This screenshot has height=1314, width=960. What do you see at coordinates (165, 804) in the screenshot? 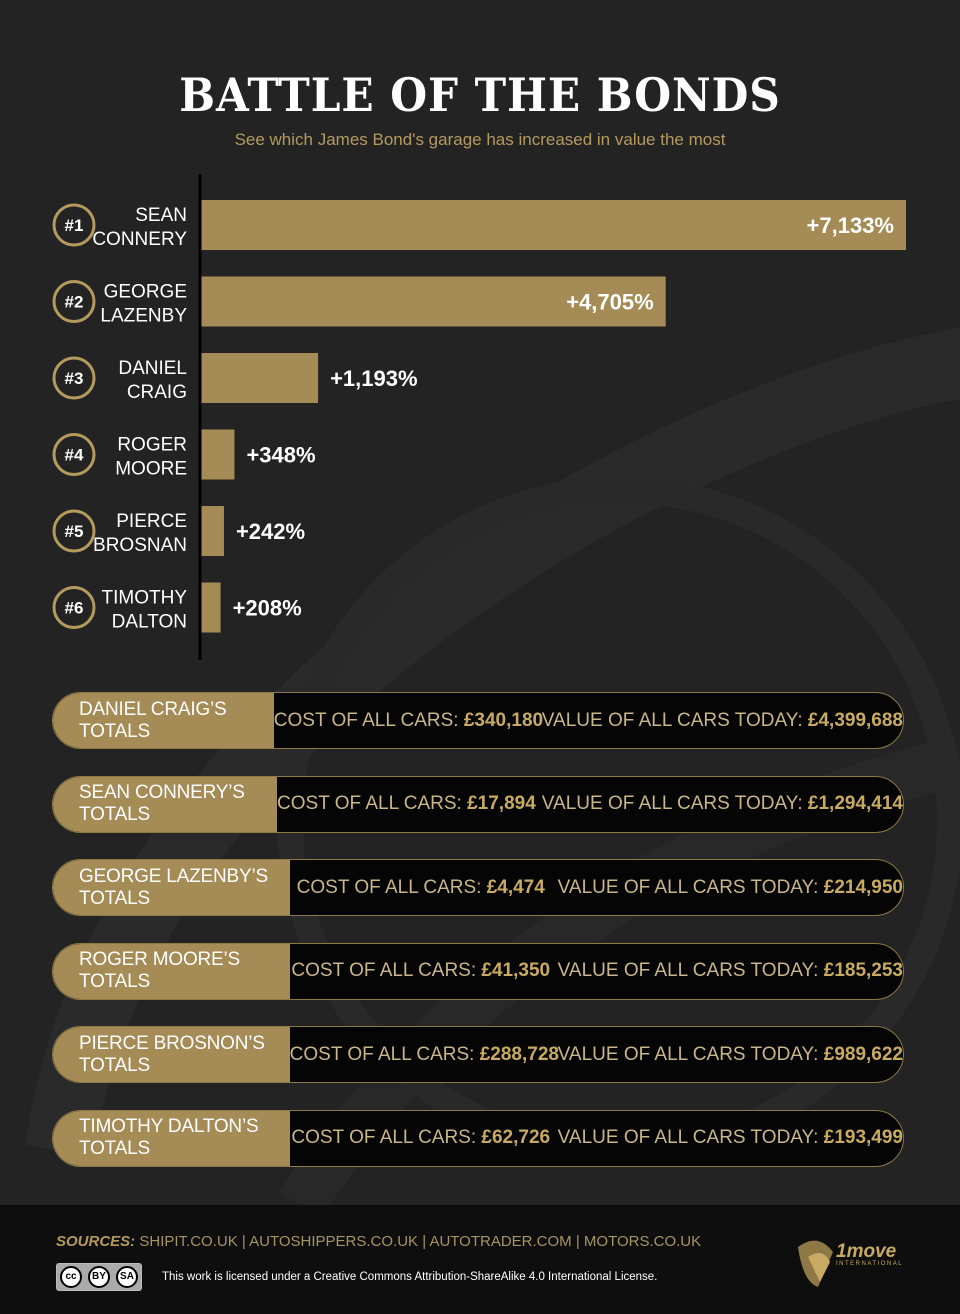
I see `totals-label: SEAN CONNERY’S TOTALS` at bounding box center [165, 804].